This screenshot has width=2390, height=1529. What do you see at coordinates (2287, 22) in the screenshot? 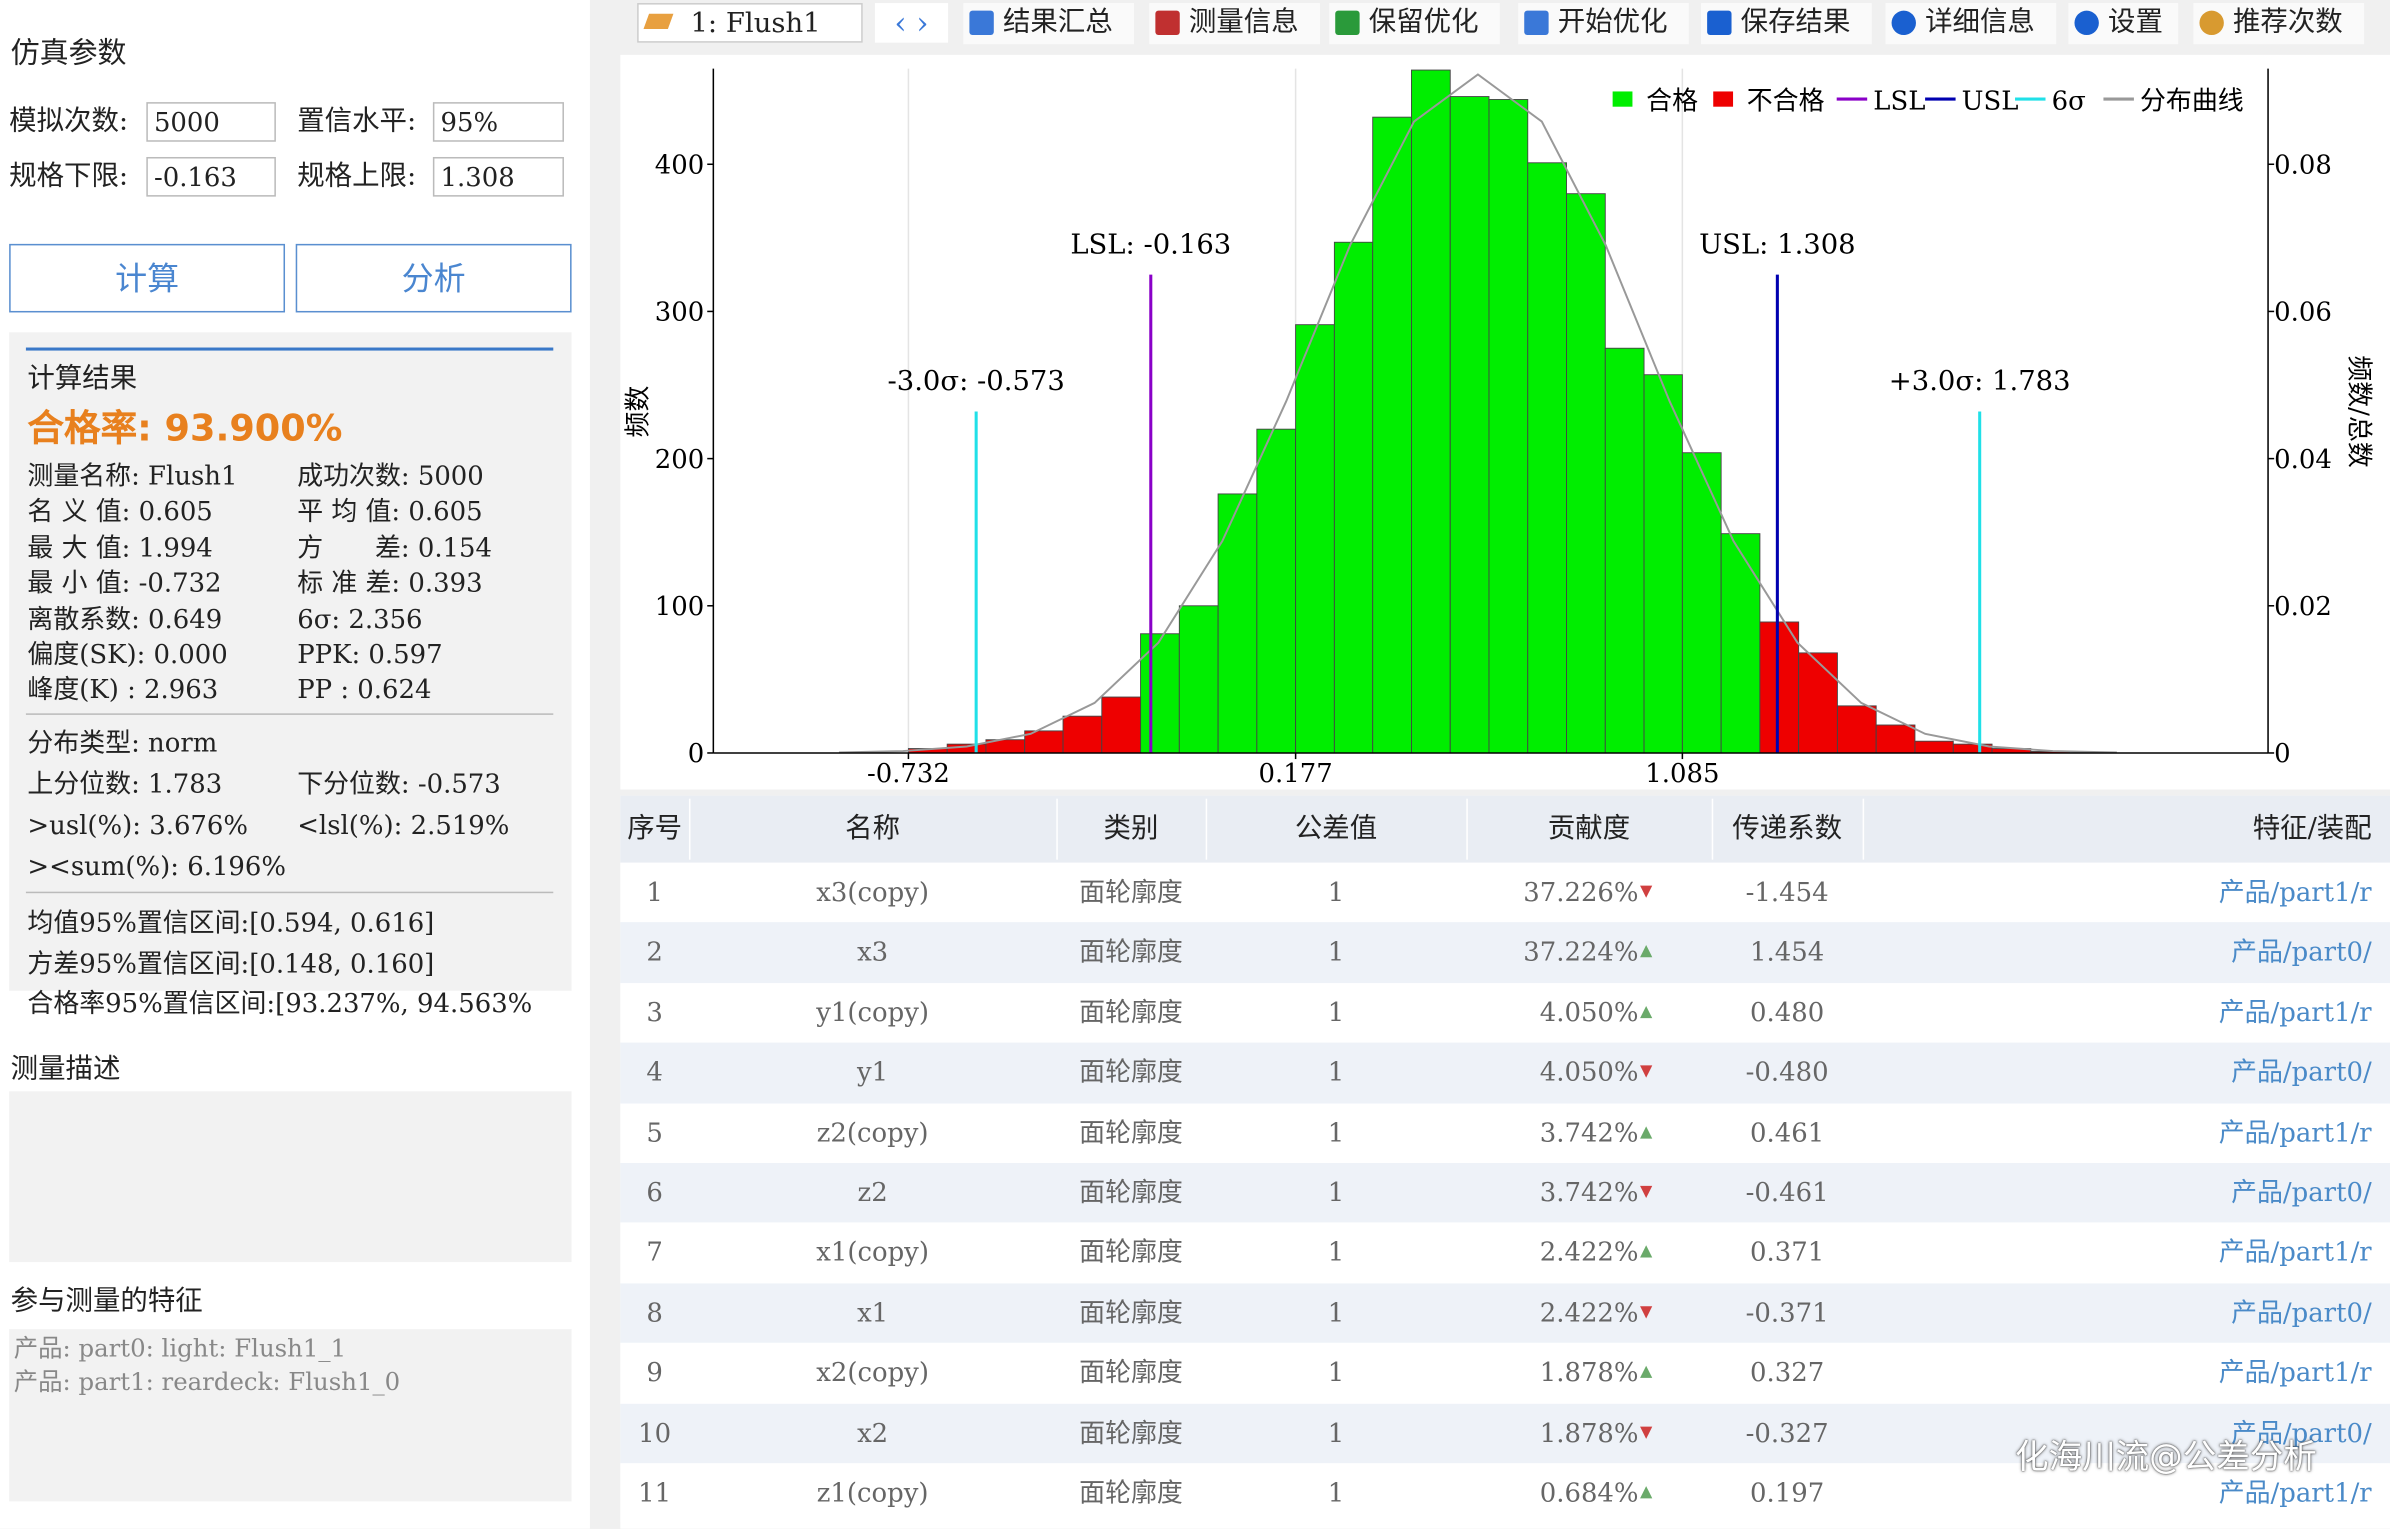
I see `toolbar-button: 推荐次数` at bounding box center [2287, 22].